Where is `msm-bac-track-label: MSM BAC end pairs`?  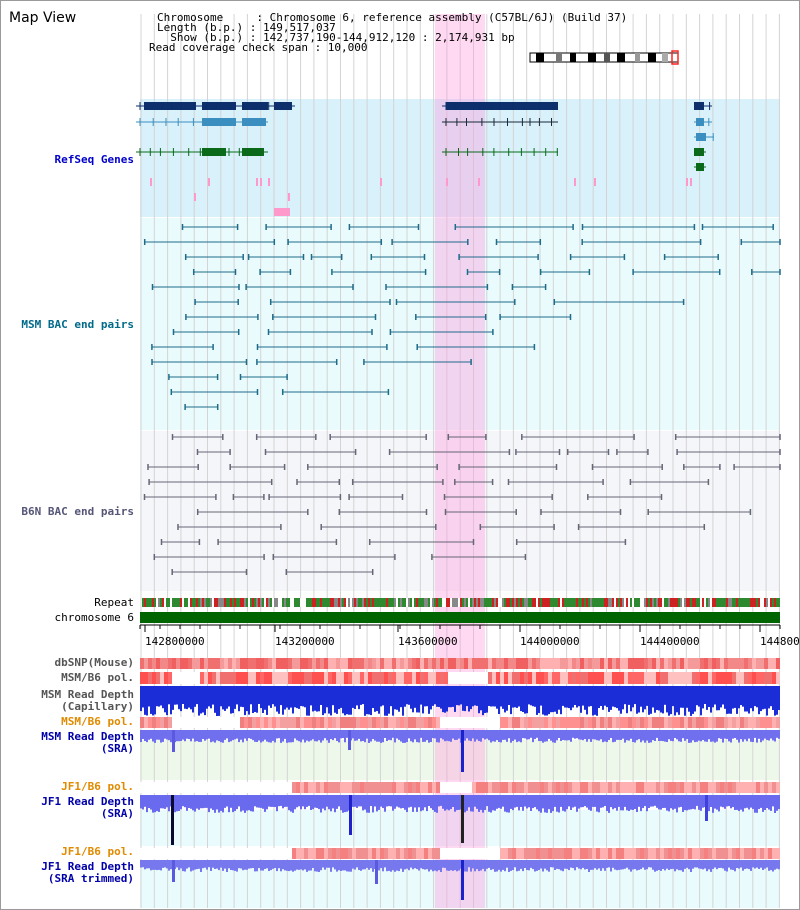 msm-bac-track-label: MSM BAC end pairs is located at coordinates (77, 324).